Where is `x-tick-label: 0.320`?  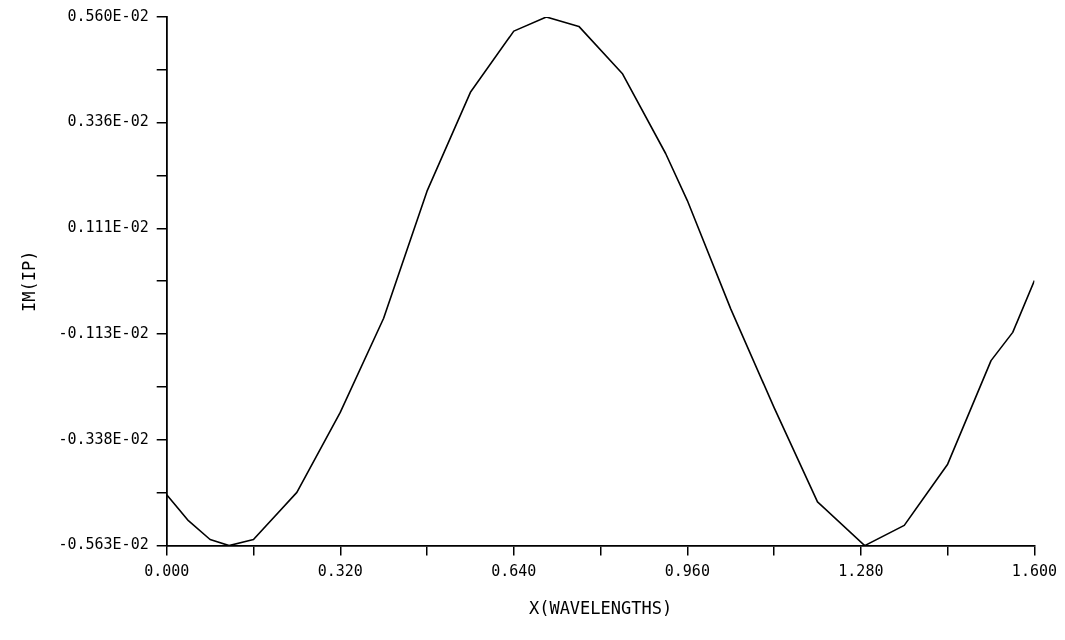
x-tick-label: 0.320 is located at coordinates (340, 571).